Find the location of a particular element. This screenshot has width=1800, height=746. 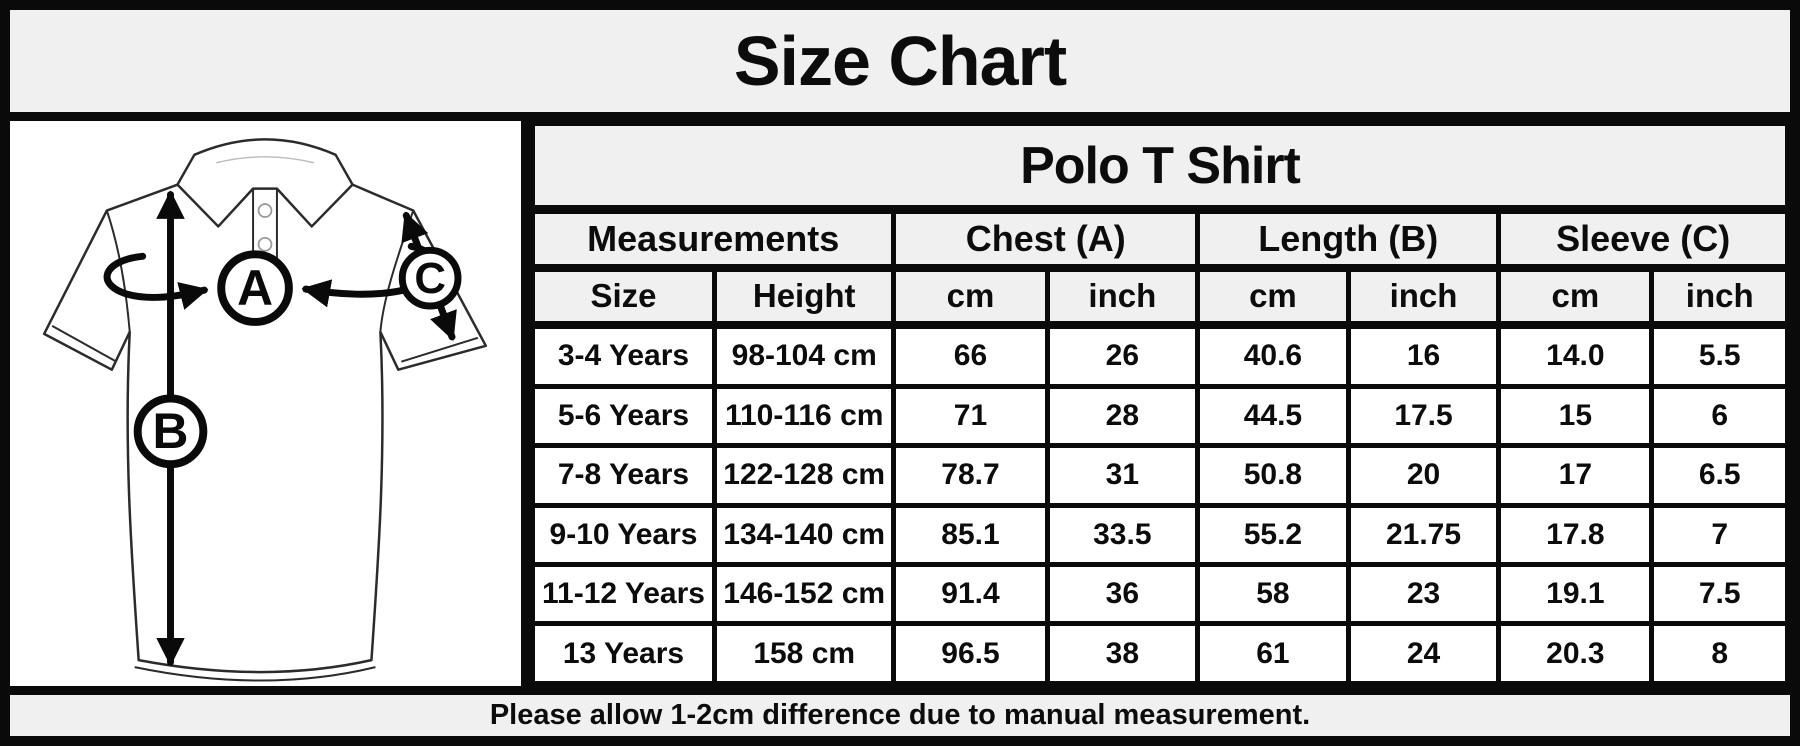

table-cell: 6.5 is located at coordinates (1719, 475).